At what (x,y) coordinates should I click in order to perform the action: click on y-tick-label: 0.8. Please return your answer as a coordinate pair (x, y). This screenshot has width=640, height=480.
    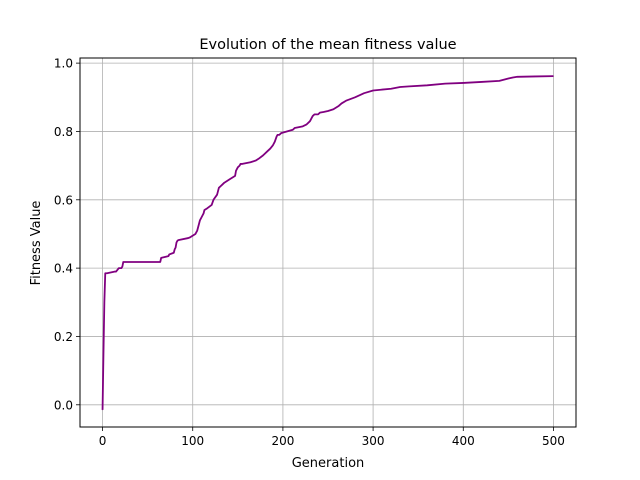
    Looking at the image, I should click on (63, 132).